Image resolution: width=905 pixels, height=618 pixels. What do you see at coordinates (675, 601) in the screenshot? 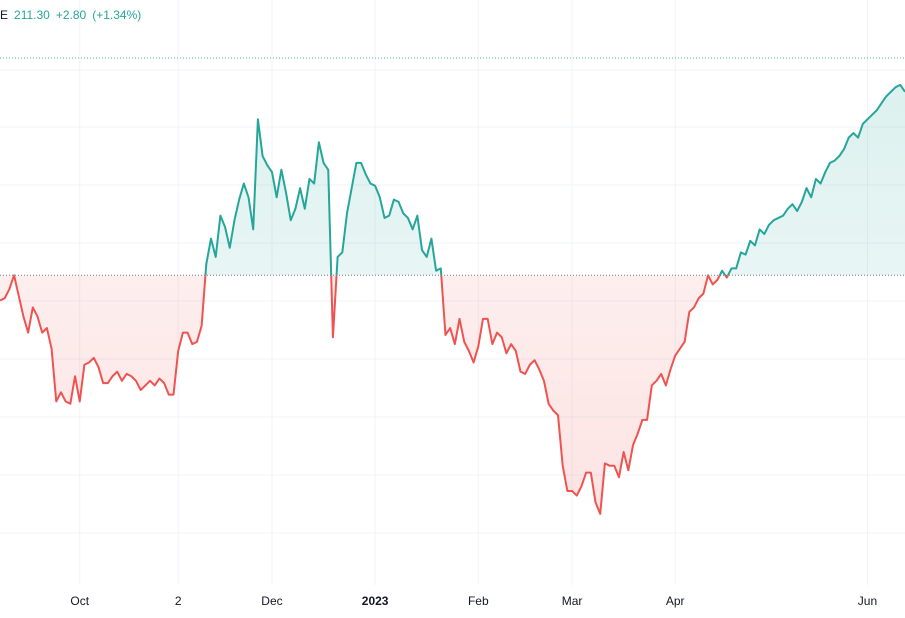
I see `x-tick-label: Apr` at bounding box center [675, 601].